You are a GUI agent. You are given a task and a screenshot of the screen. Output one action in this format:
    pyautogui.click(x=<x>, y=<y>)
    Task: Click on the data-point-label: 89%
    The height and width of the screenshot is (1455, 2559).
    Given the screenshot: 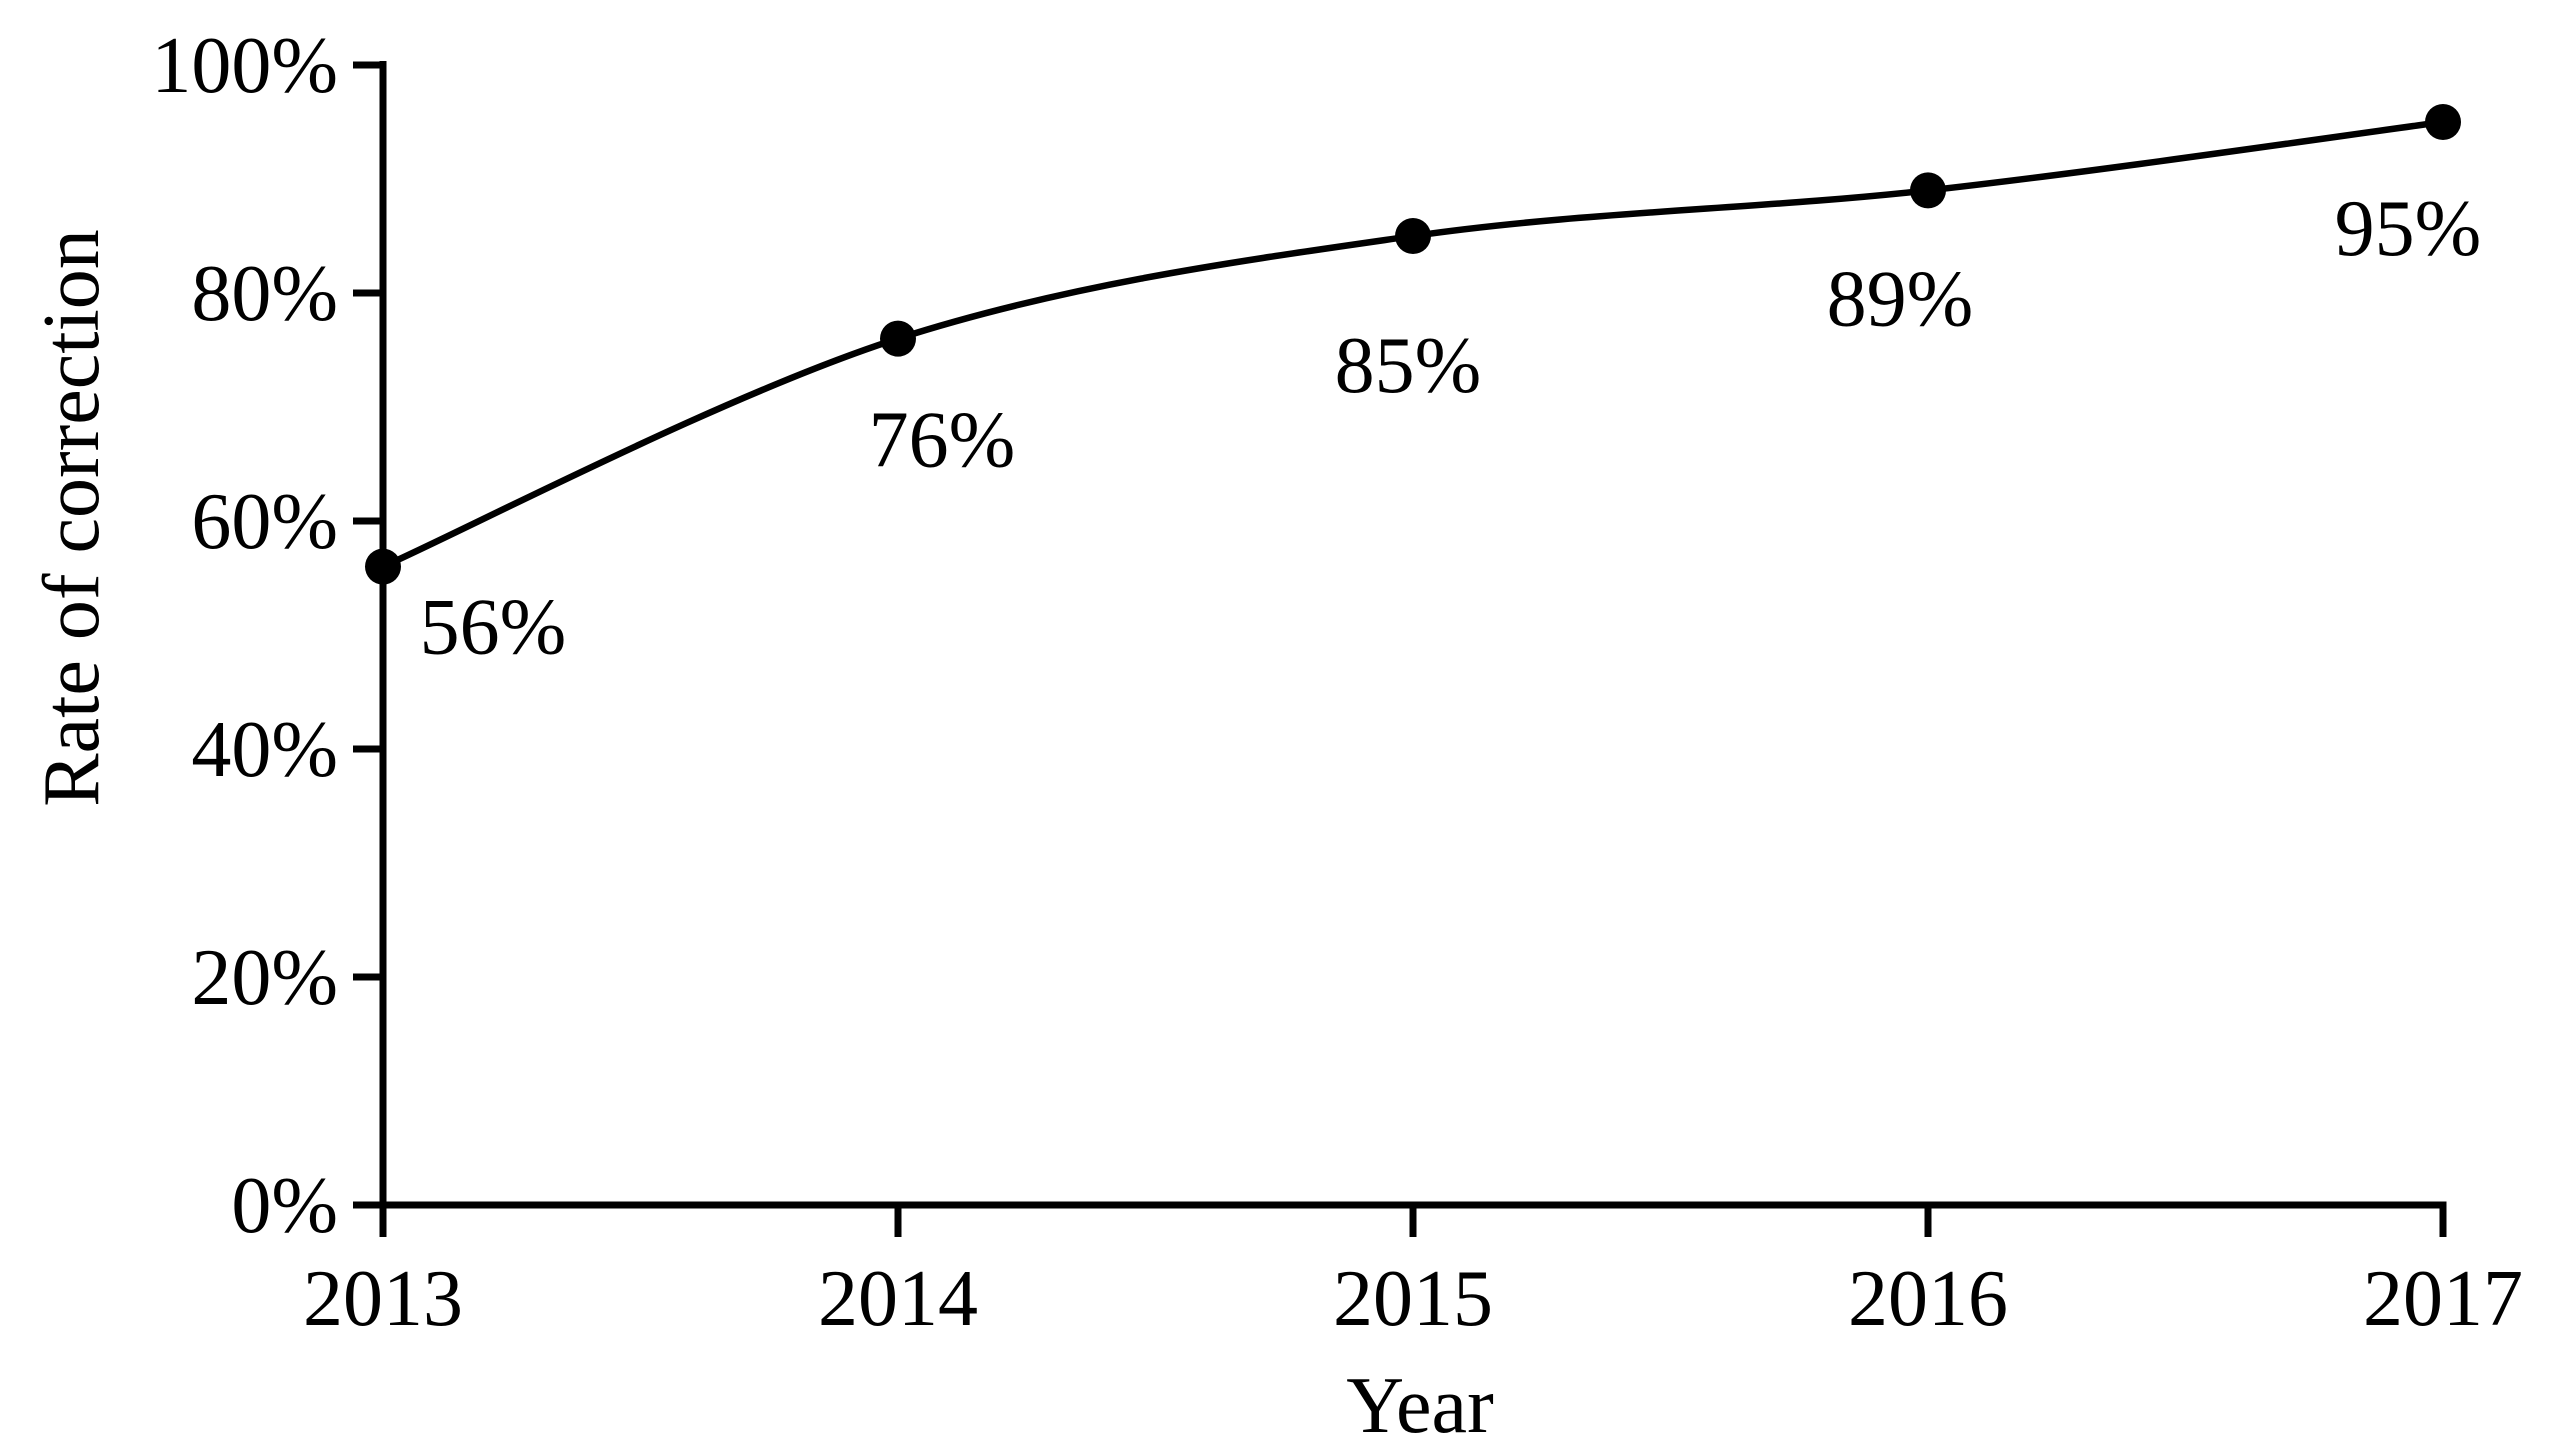 What is the action you would take?
    pyautogui.click(x=1900, y=299)
    